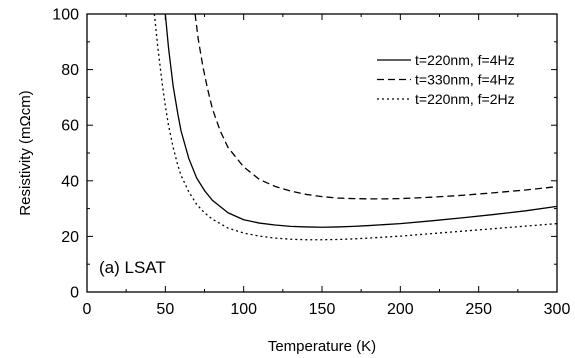 This screenshot has width=575, height=358. What do you see at coordinates (132, 267) in the screenshot?
I see `panel-annotation: (a) LSAT` at bounding box center [132, 267].